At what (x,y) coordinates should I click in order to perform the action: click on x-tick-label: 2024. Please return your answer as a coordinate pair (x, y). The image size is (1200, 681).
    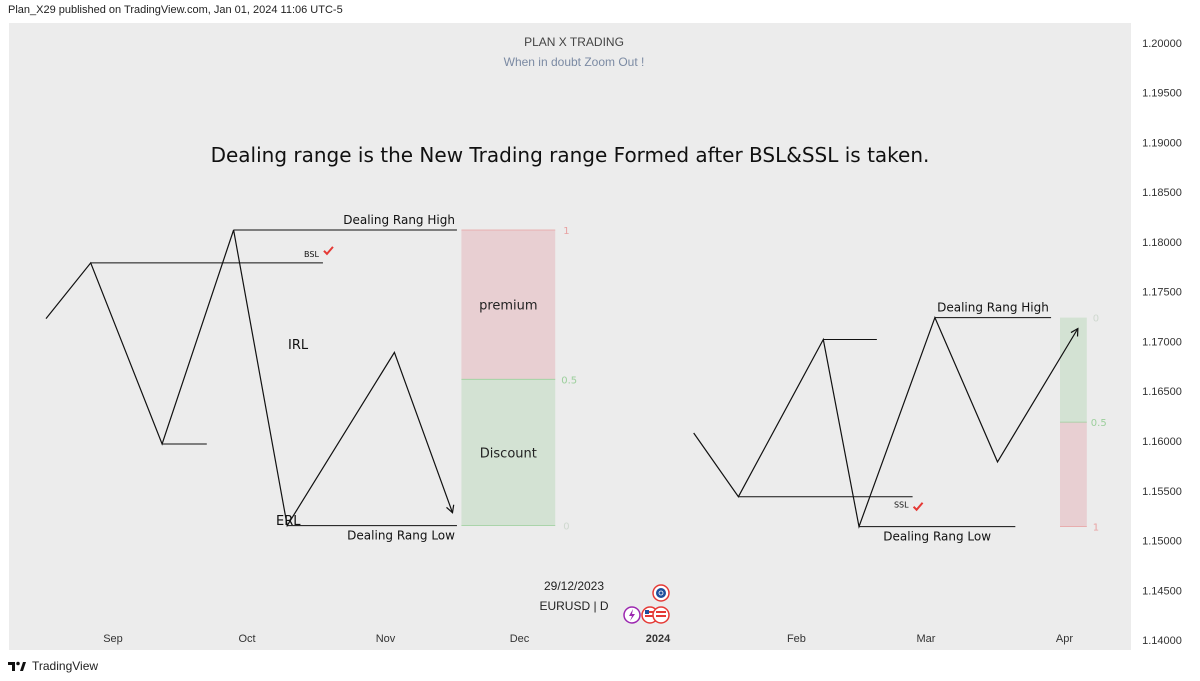
    Looking at the image, I should click on (658, 639).